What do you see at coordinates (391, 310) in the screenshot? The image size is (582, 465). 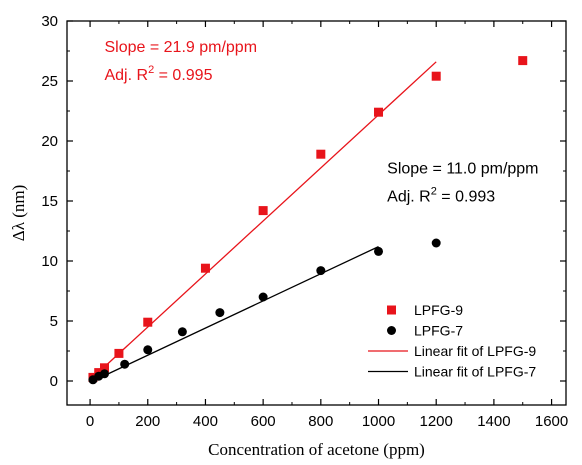 I see `legend-marker-square` at bounding box center [391, 310].